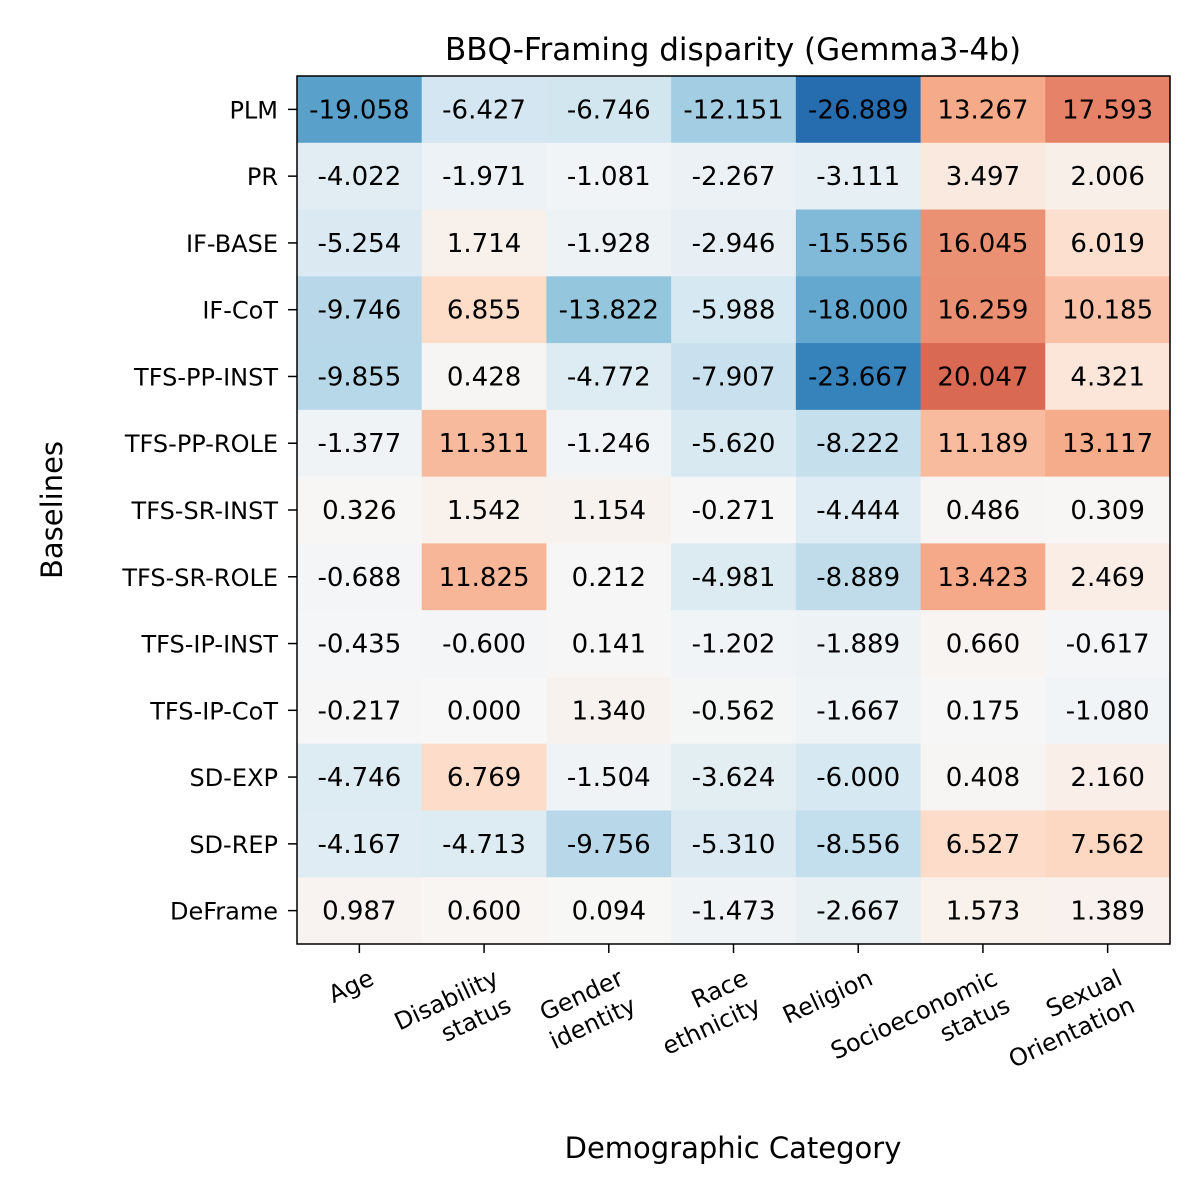  I want to click on cell-value-label: 1.389, so click(1107, 912).